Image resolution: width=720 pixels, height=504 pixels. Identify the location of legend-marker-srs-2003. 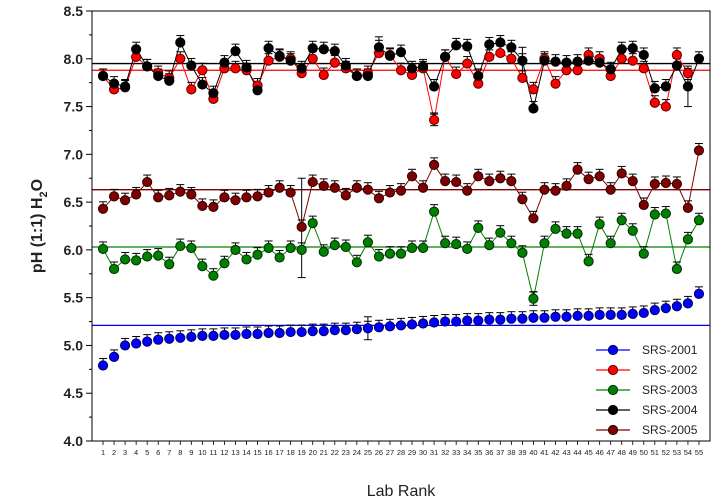
(613, 390).